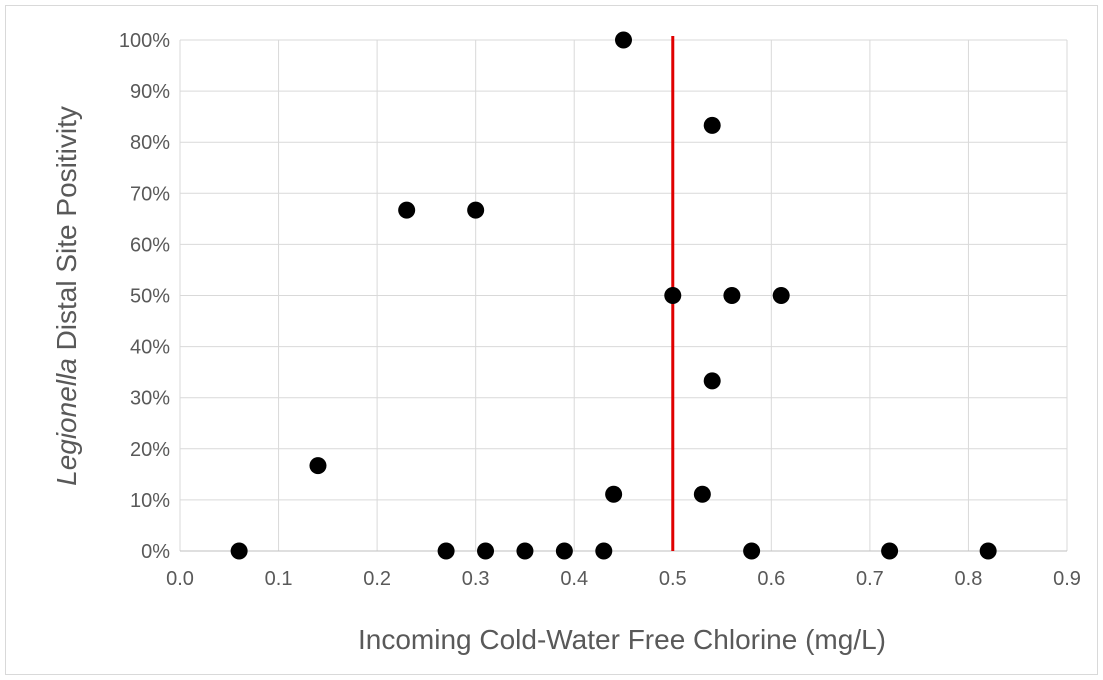  Describe the element at coordinates (771, 579) in the screenshot. I see `x-tick-label: 0.6` at that location.